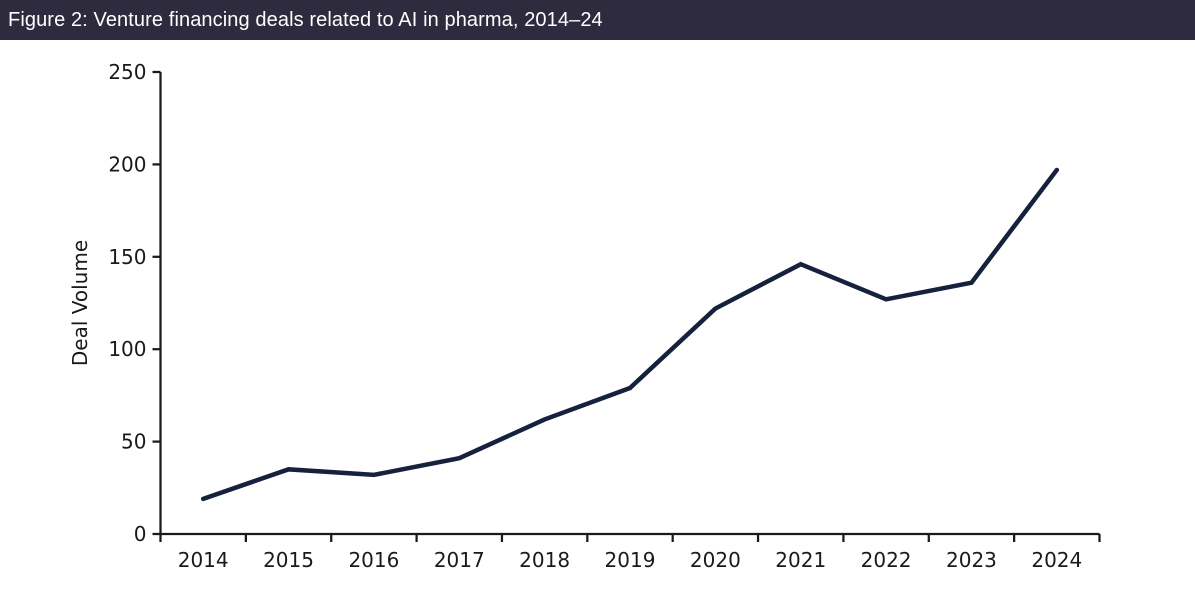 The image size is (1195, 599). What do you see at coordinates (203, 560) in the screenshot?
I see `x-tick-label: 2014` at bounding box center [203, 560].